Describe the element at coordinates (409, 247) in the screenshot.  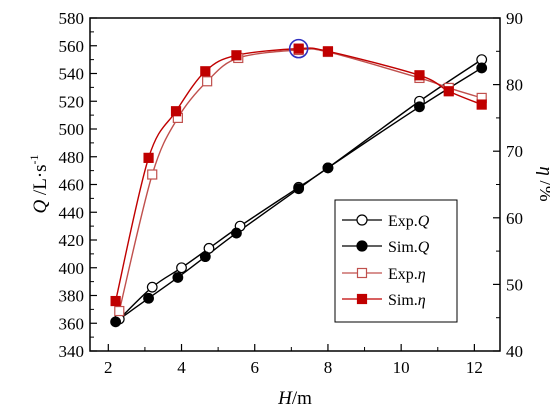
I see `svg-text: Sim.Q` at that location.